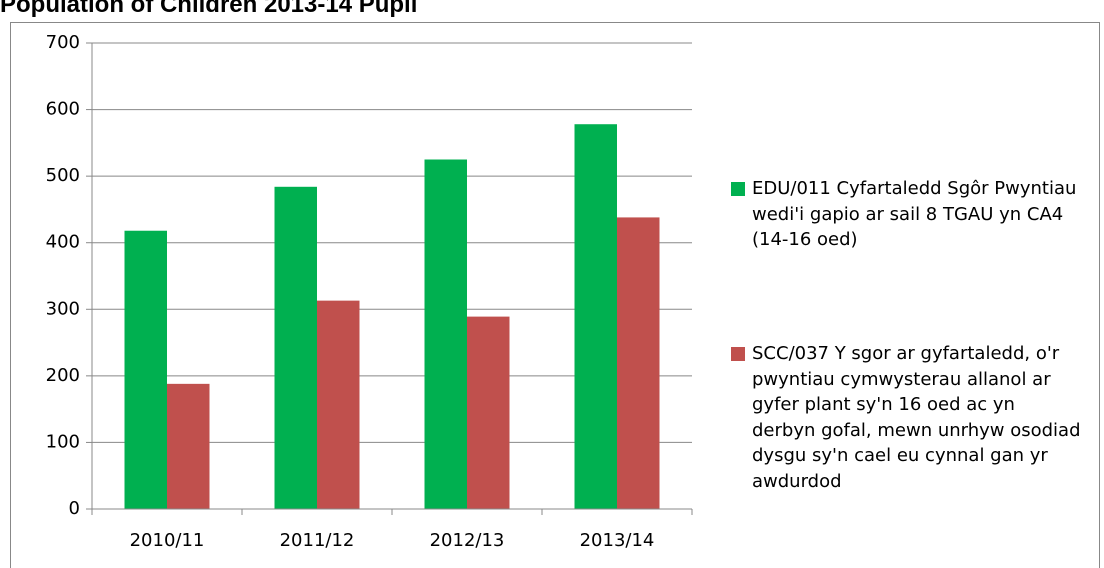  I want to click on y-tick-label: 700, so click(63, 42).